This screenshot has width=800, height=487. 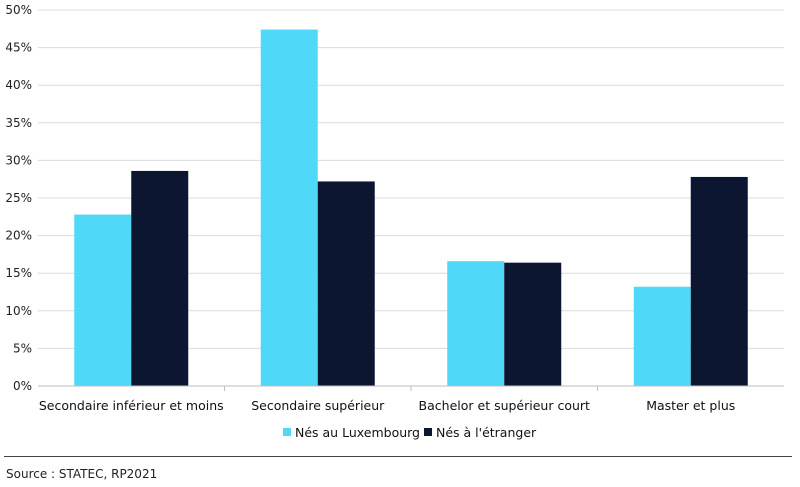 What do you see at coordinates (18, 48) in the screenshot?
I see `y-tick-label: 45%` at bounding box center [18, 48].